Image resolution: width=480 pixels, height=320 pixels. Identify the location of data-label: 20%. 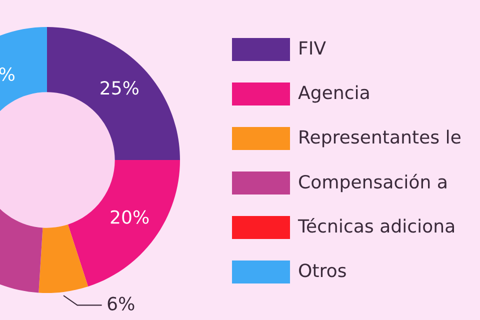
(129, 217).